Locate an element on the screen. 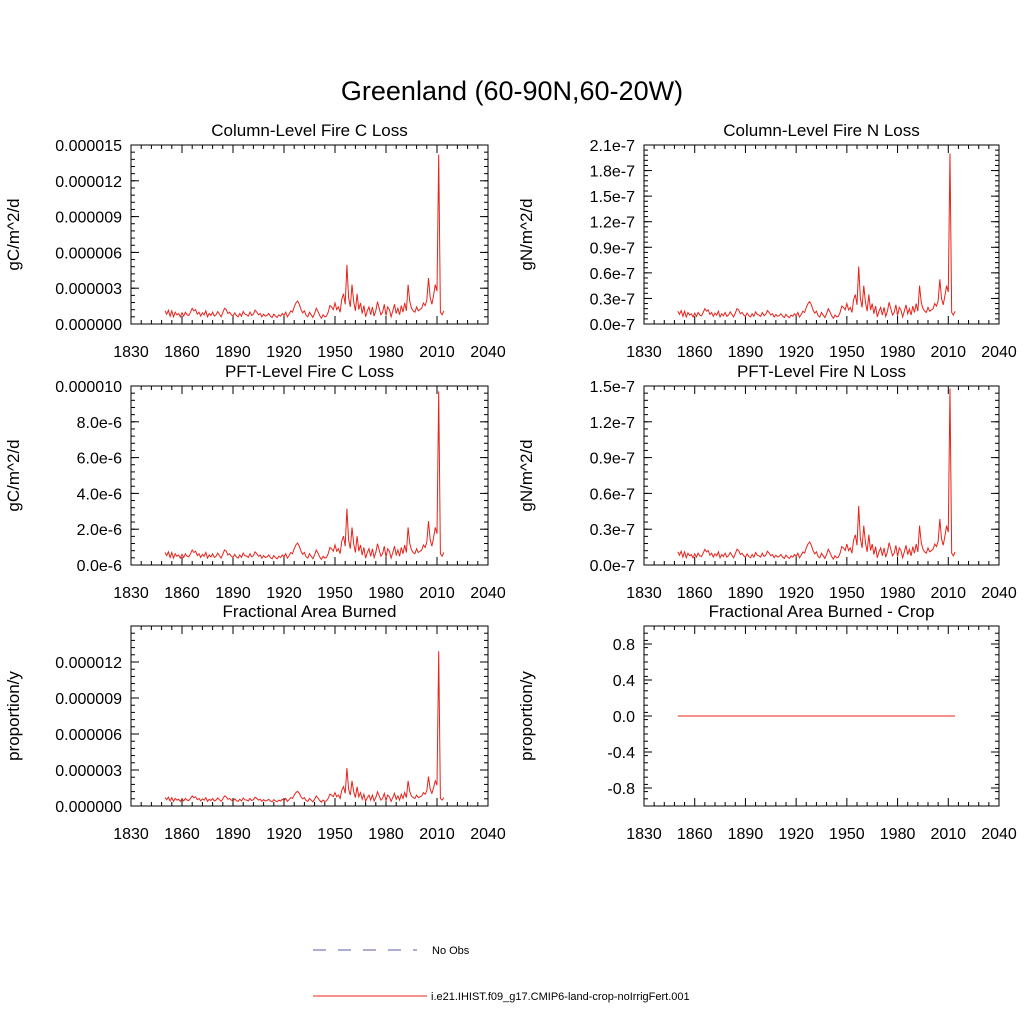 Image resolution: width=1024 pixels, height=1024 pixels. y-tick-label: 0.000010 is located at coordinates (88, 387).